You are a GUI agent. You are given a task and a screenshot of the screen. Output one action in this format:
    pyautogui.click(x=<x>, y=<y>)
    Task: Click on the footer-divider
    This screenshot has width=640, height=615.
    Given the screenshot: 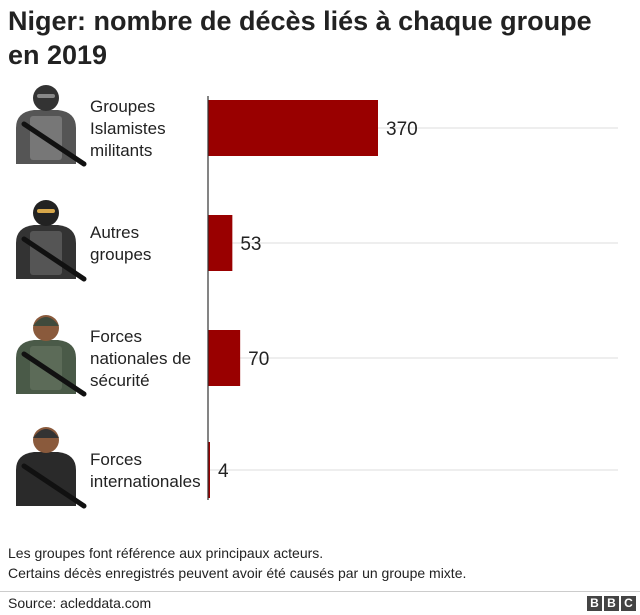 What is the action you would take?
    pyautogui.click(x=320, y=591)
    